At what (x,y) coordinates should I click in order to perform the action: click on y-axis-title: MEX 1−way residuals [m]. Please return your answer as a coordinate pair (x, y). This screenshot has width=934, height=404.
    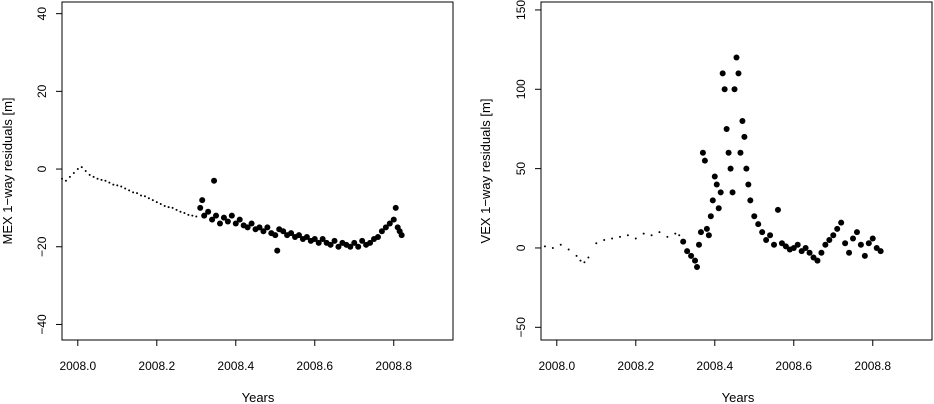
    Looking at the image, I should click on (7, 170).